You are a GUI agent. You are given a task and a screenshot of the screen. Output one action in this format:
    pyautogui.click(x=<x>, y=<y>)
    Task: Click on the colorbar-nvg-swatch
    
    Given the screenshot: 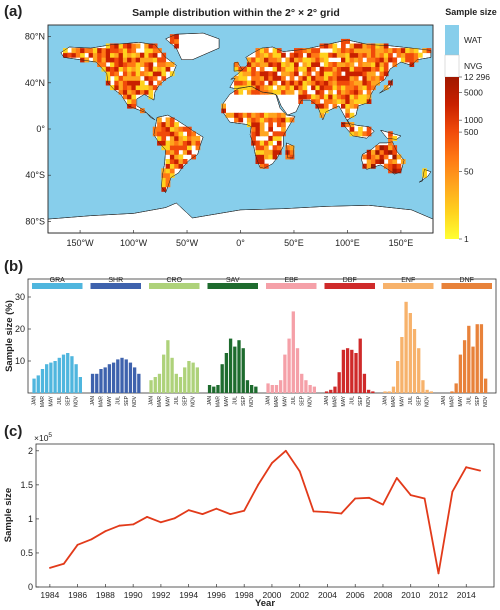 What is the action you would take?
    pyautogui.click(x=452, y=66)
    